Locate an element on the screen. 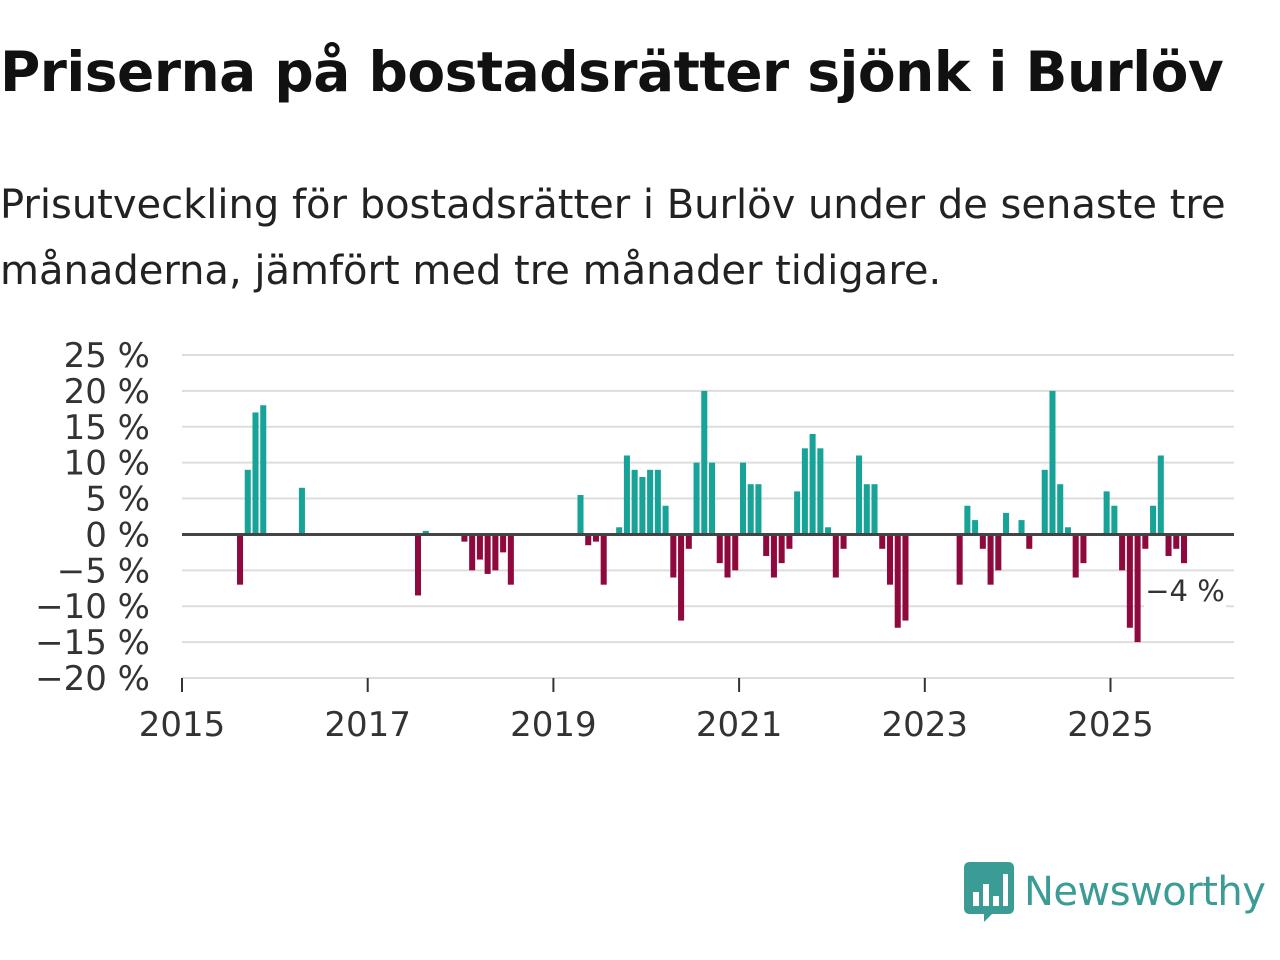  x-tick-label: 2025 is located at coordinates (1110, 725).